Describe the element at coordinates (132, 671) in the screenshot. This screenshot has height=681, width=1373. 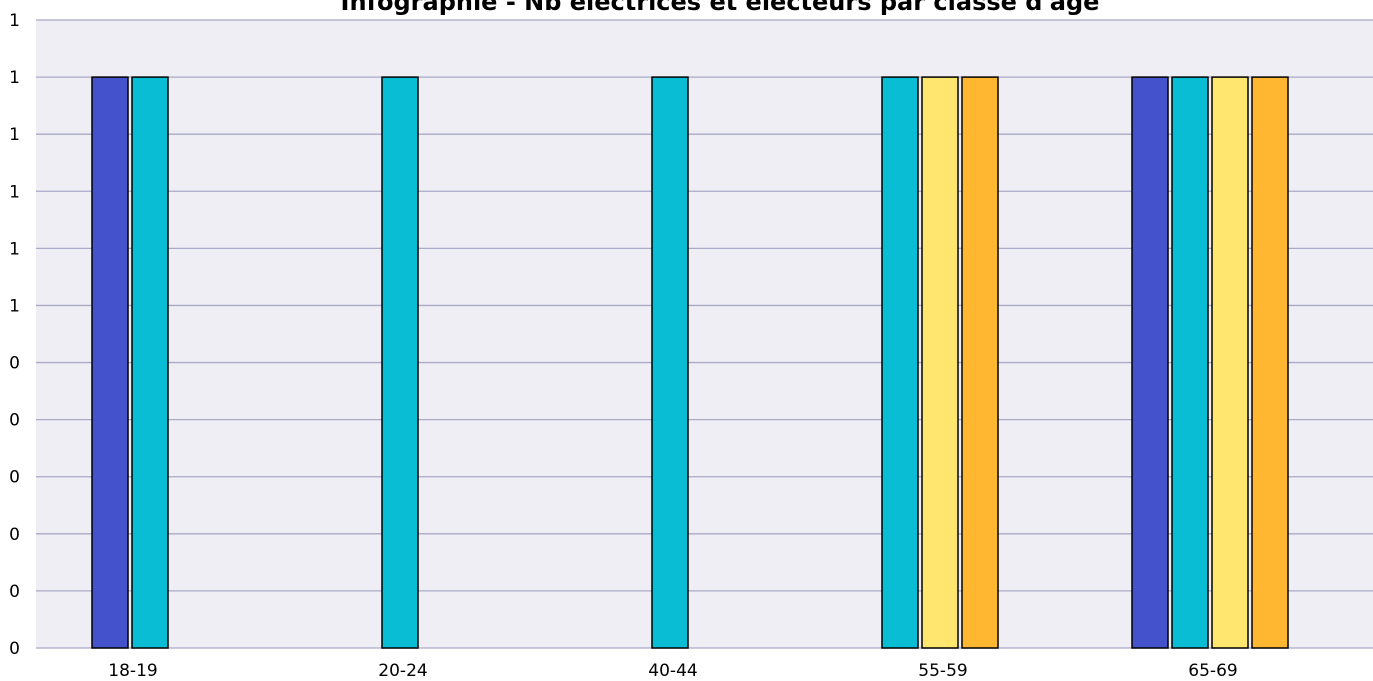
I see `x-tick-label: 18-19` at that location.